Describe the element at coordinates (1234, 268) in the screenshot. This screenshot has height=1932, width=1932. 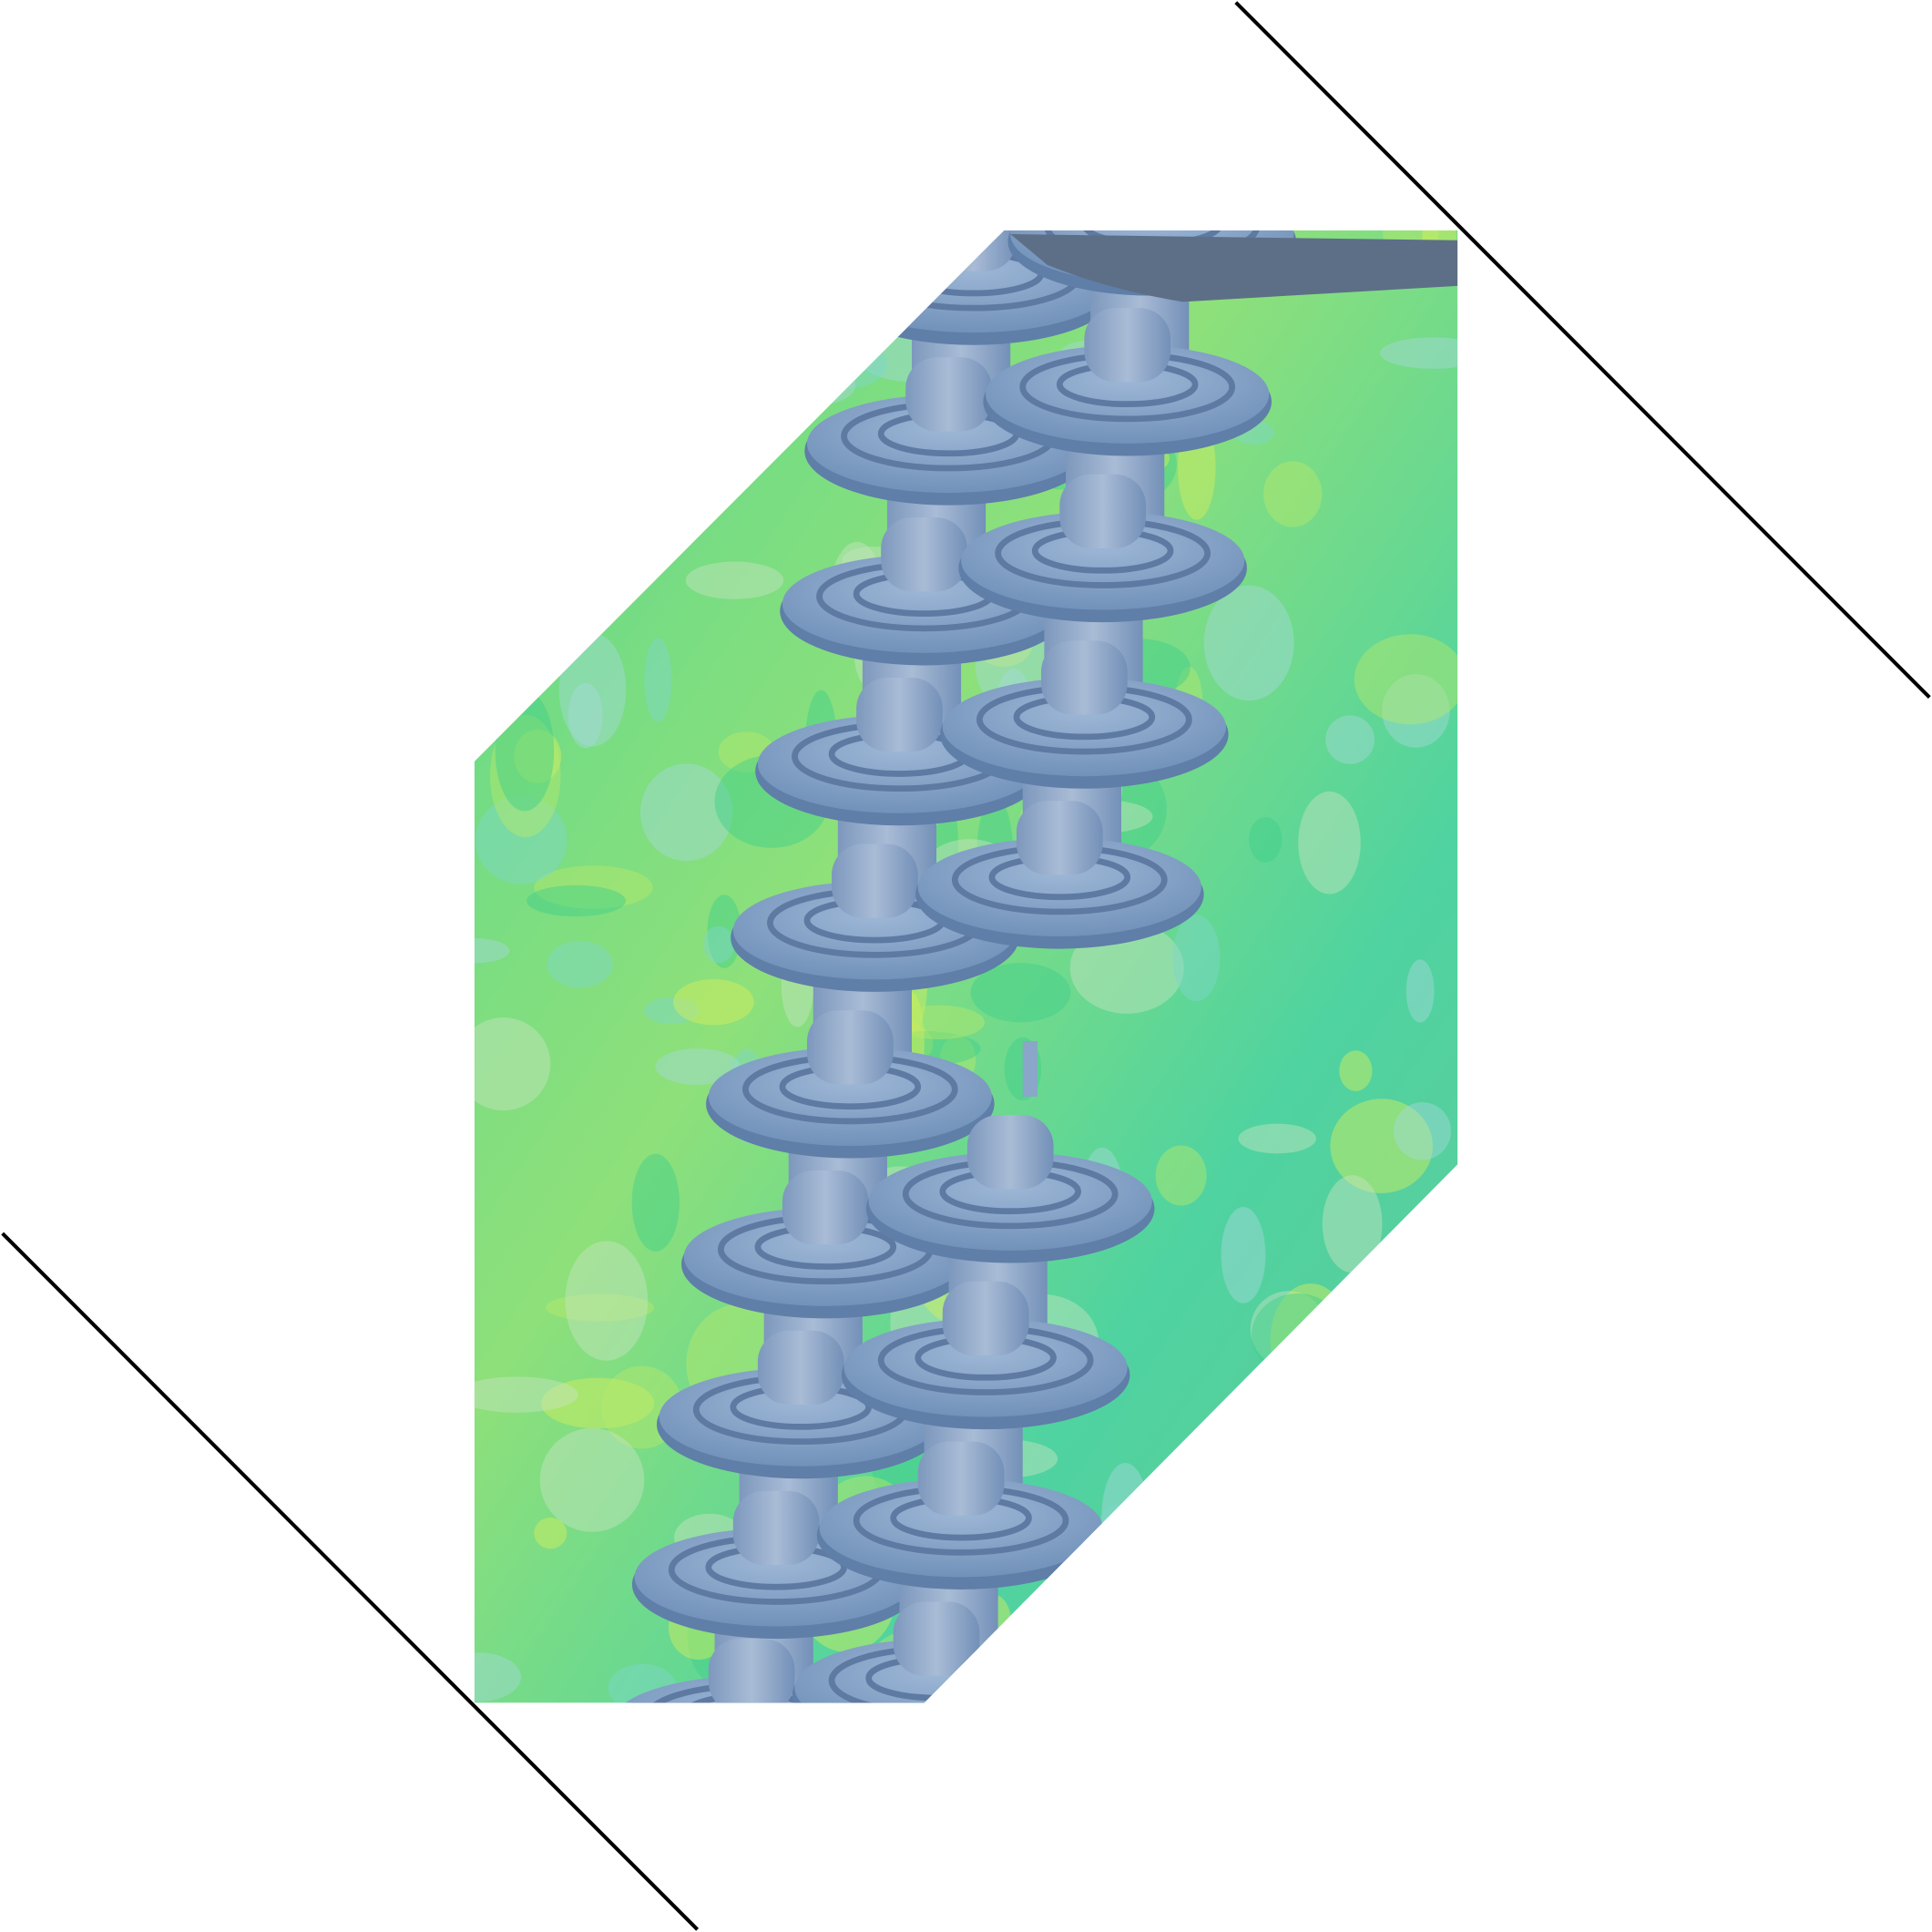
I see `bracket` at that location.